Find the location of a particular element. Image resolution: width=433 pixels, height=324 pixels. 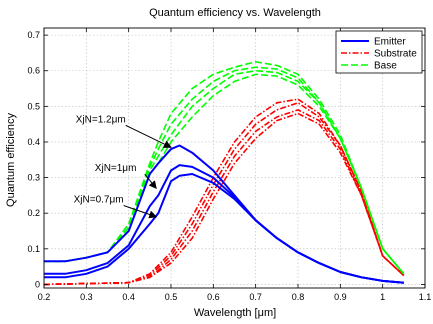

legend-label-substrate: Substrate is located at coordinates (395, 54).